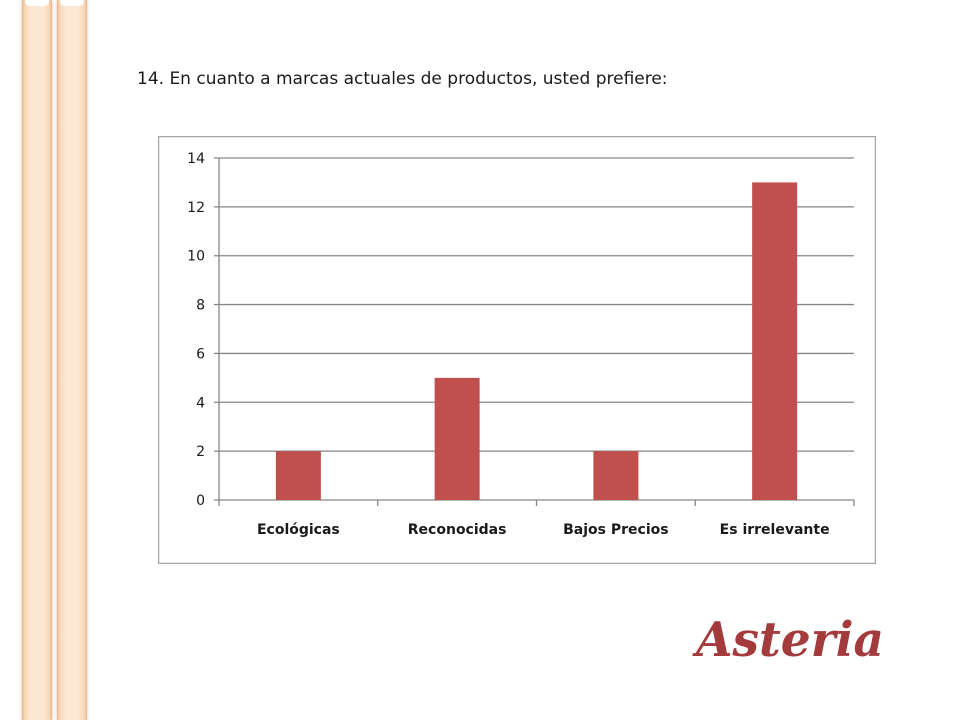 The image size is (960, 720). I want to click on asteria-logo: Asteria, so click(788, 640).